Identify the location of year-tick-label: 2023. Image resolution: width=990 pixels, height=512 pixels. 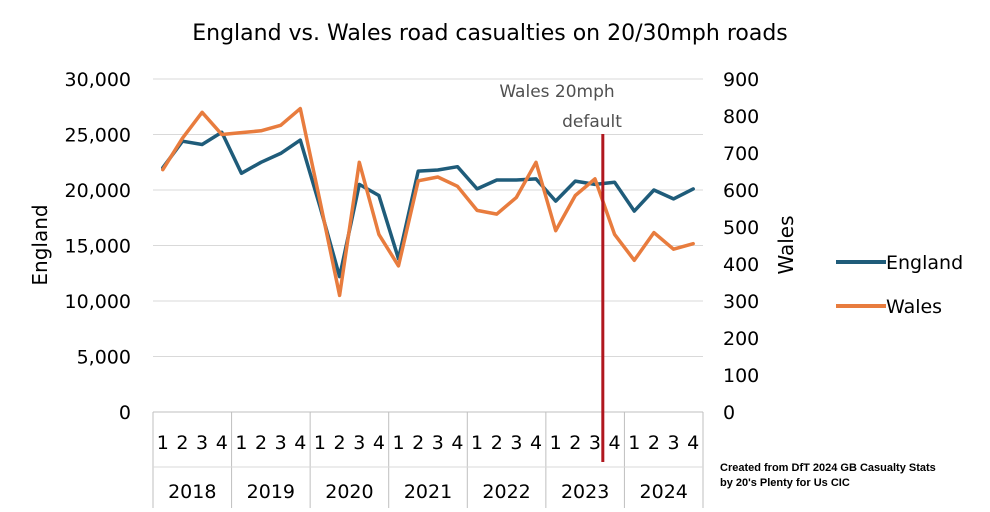
(585, 492).